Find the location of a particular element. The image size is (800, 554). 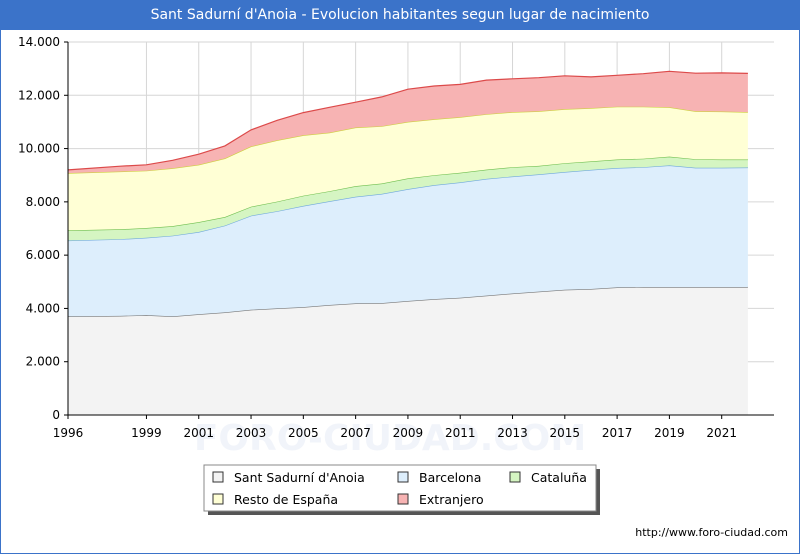

legend-label-2: Cataluña is located at coordinates (559, 477).